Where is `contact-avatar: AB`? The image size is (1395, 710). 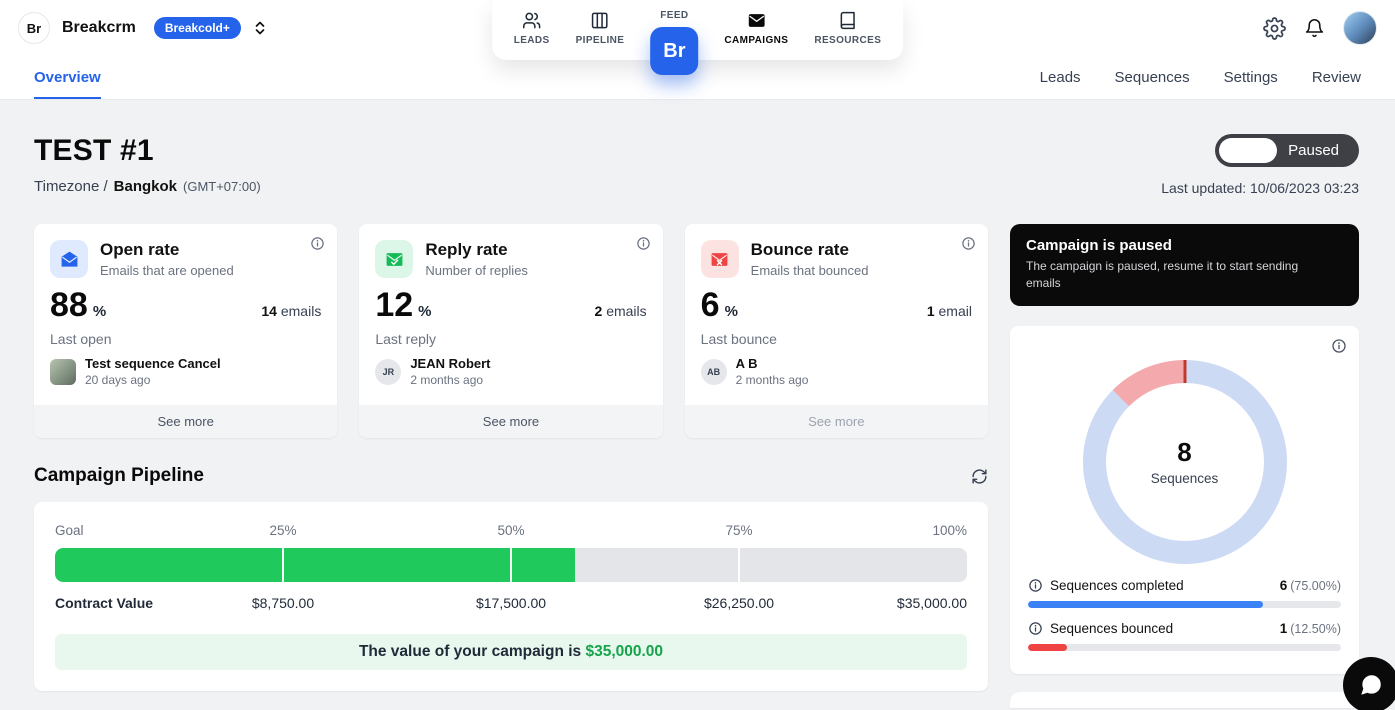
contact-avatar: AB is located at coordinates (713, 371).